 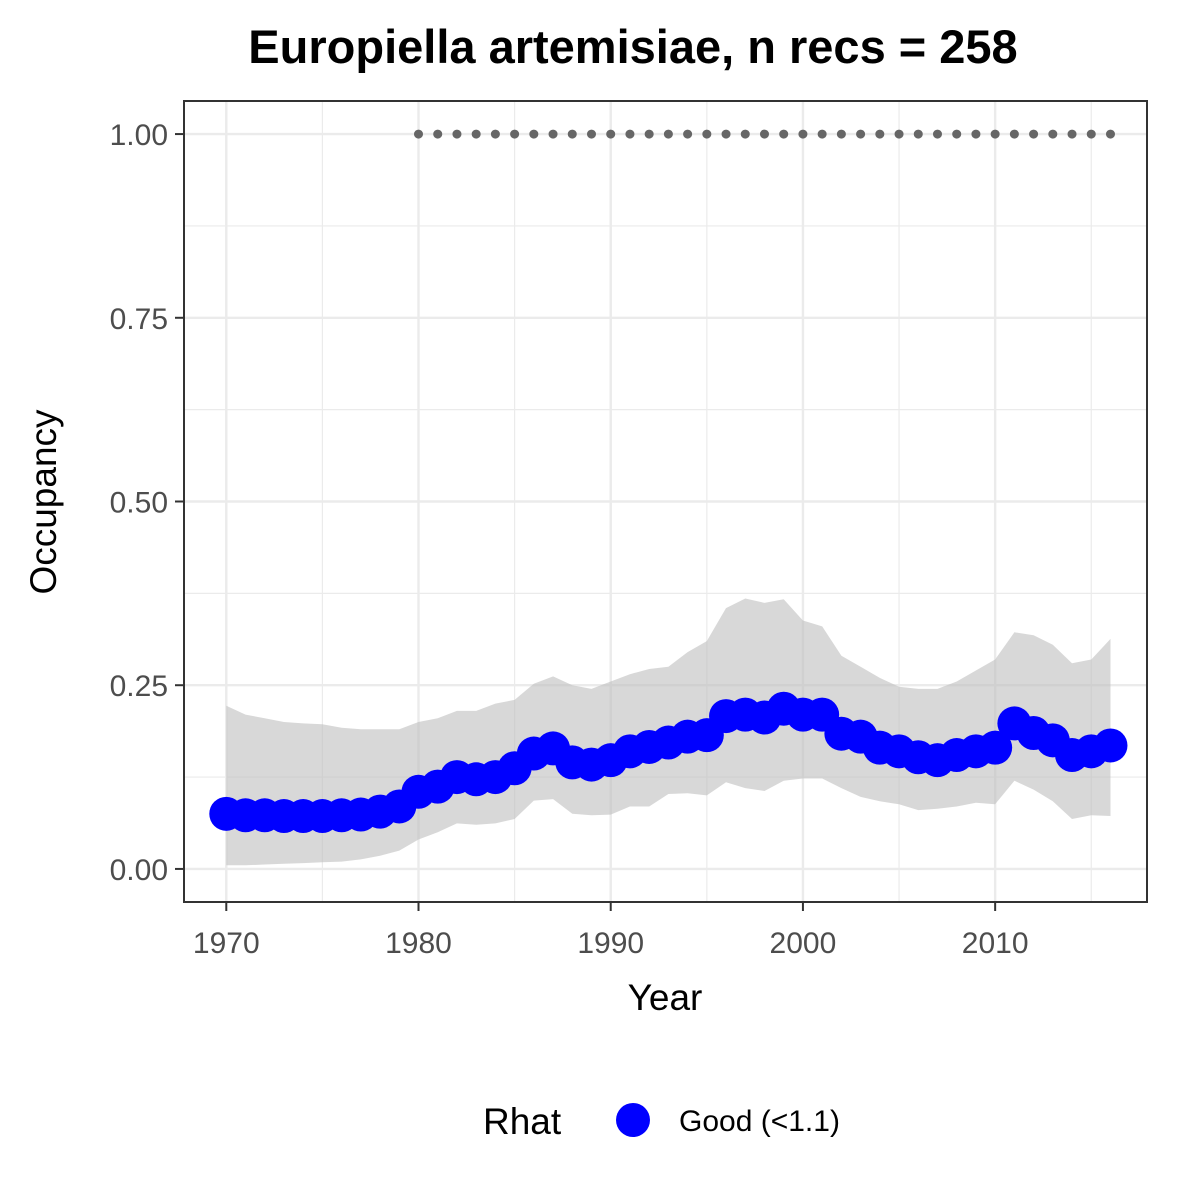 I want to click on y-tick-label: 0.50, so click(x=139, y=503).